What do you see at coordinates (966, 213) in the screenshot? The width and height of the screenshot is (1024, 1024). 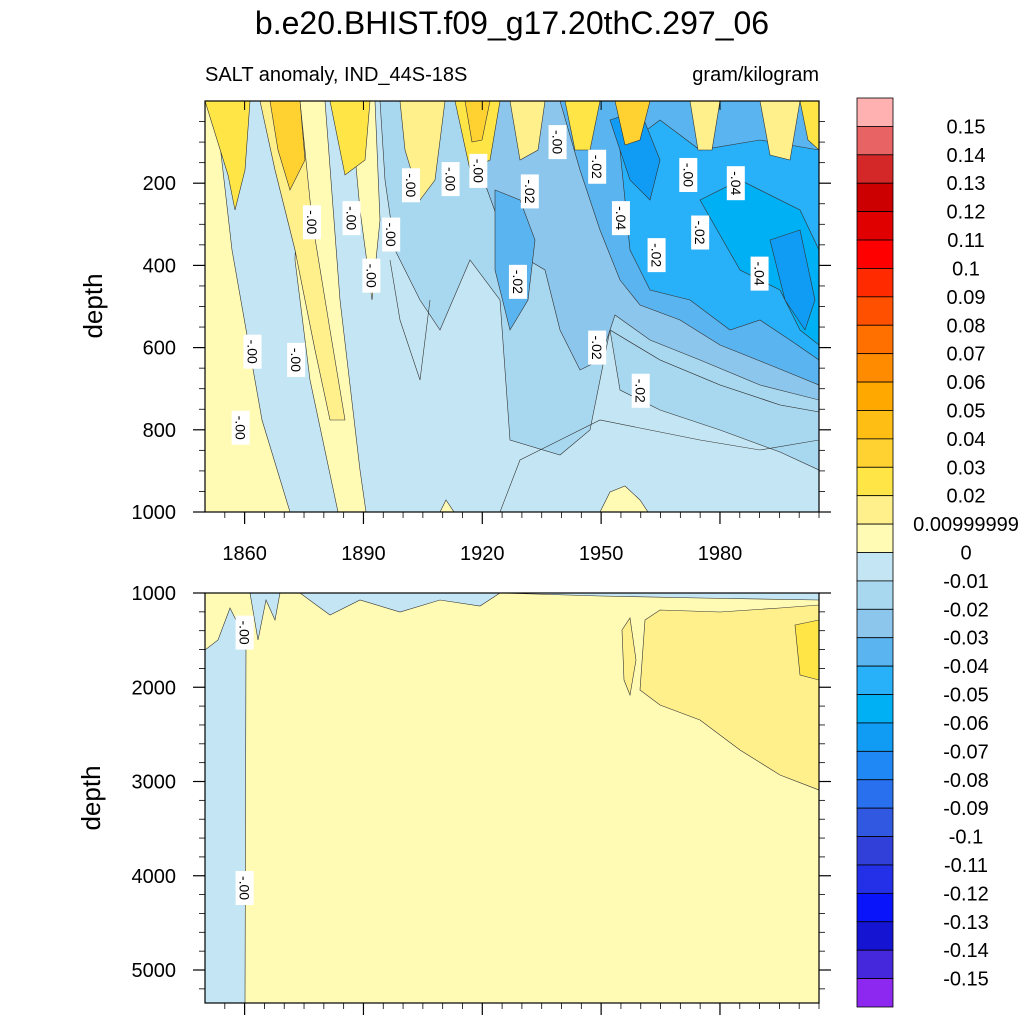 I see `colorbar-label: 0.12` at bounding box center [966, 213].